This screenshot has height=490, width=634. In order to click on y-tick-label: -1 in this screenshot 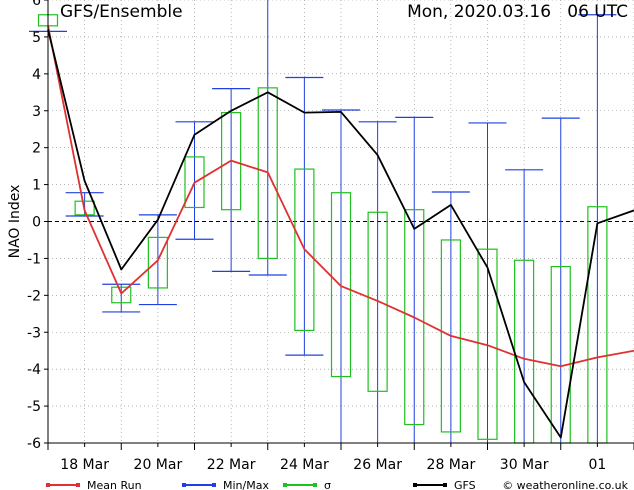, I will do `click(34, 259)`.